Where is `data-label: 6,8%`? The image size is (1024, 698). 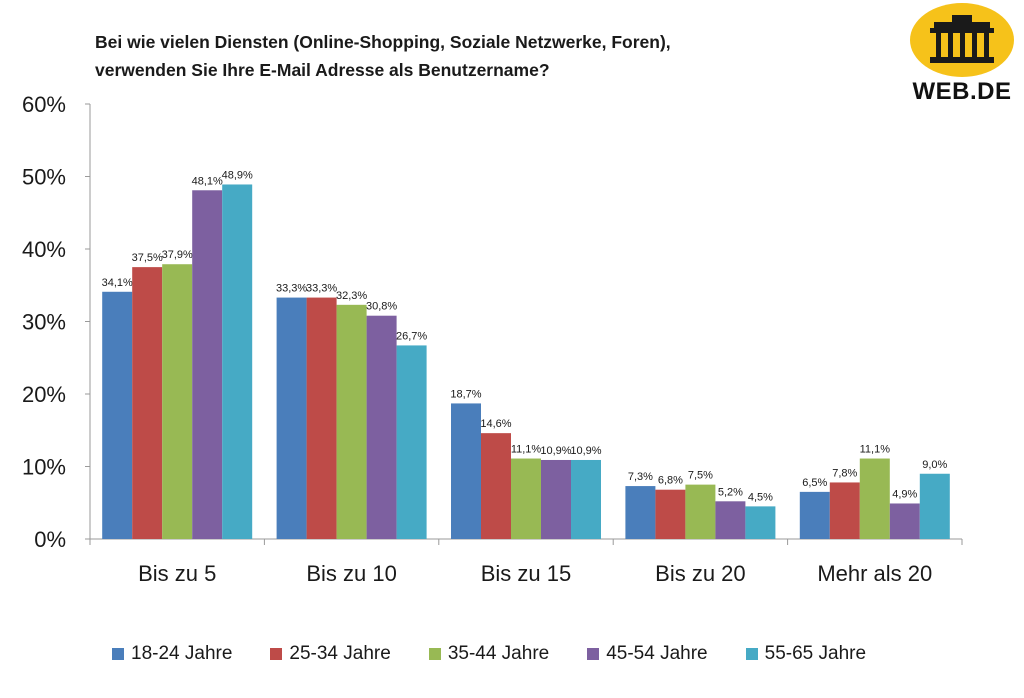
data-label: 6,8% is located at coordinates (670, 481).